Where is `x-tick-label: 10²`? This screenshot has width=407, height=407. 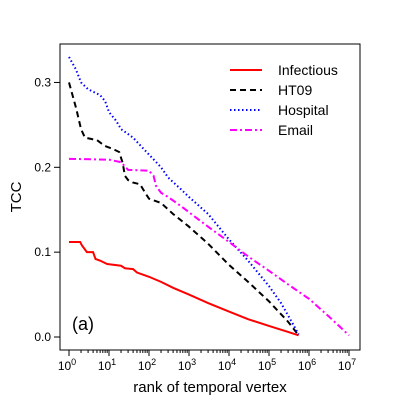
x-tick-label: 10² is located at coordinates (147, 365).